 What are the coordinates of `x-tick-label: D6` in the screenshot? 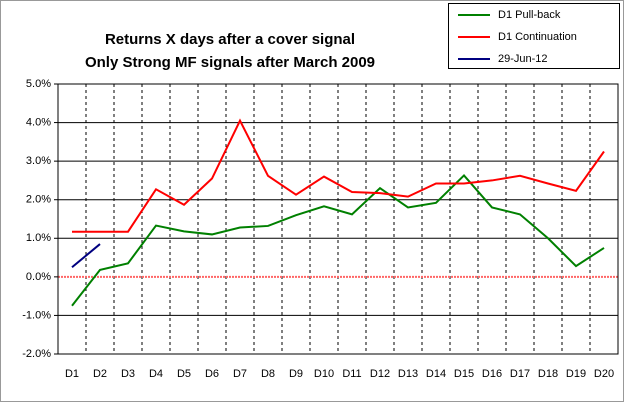 It's located at (212, 374).